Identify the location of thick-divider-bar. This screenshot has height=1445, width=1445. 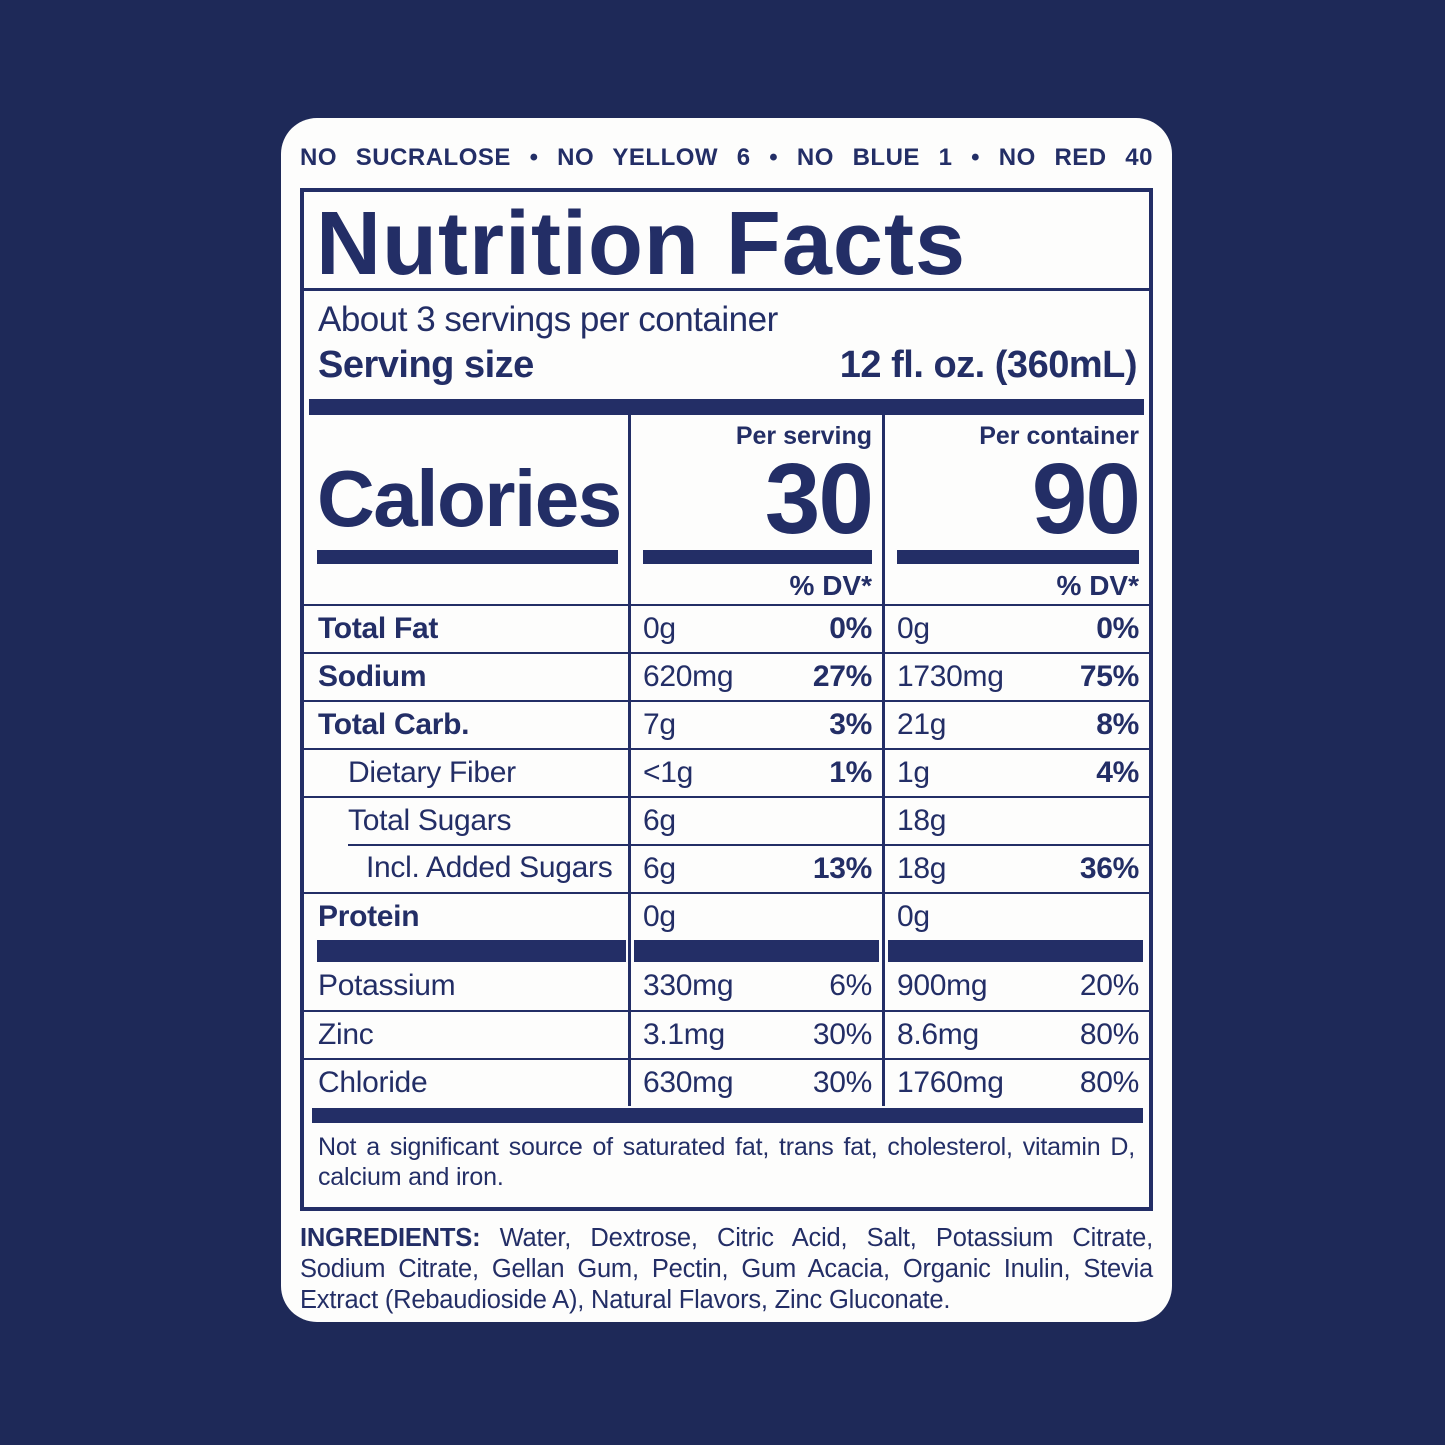
(726, 407).